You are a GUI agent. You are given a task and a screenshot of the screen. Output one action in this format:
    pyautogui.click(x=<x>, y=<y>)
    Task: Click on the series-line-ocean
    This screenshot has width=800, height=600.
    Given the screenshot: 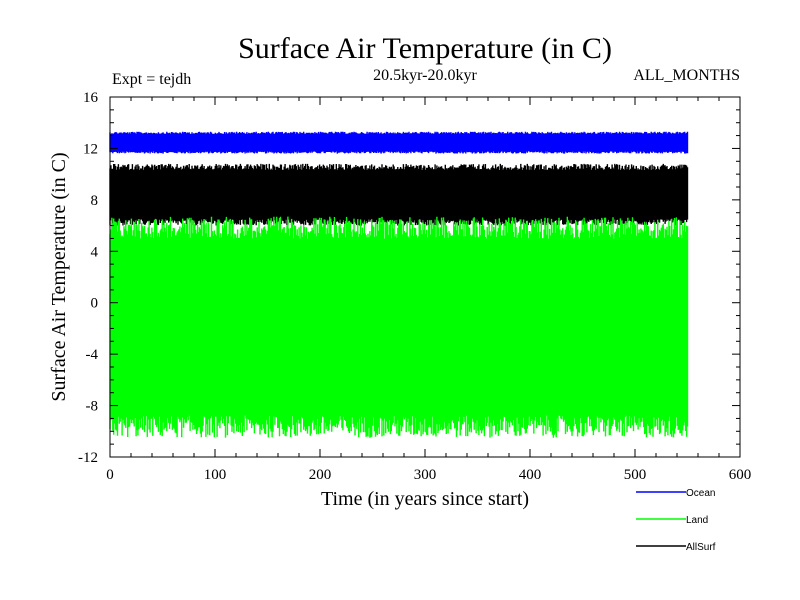 What is the action you would take?
    pyautogui.click(x=399, y=142)
    